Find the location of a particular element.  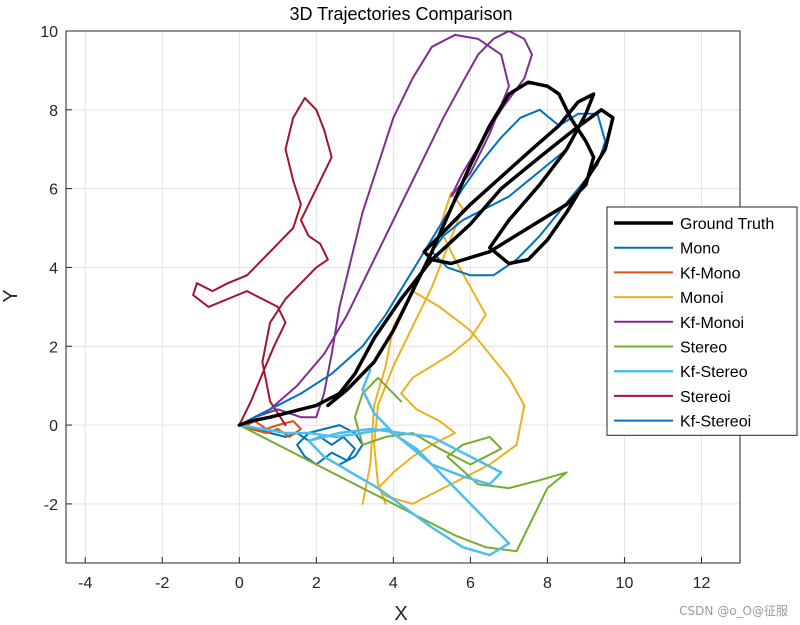

y-tick-label: 10 is located at coordinates (49, 32).